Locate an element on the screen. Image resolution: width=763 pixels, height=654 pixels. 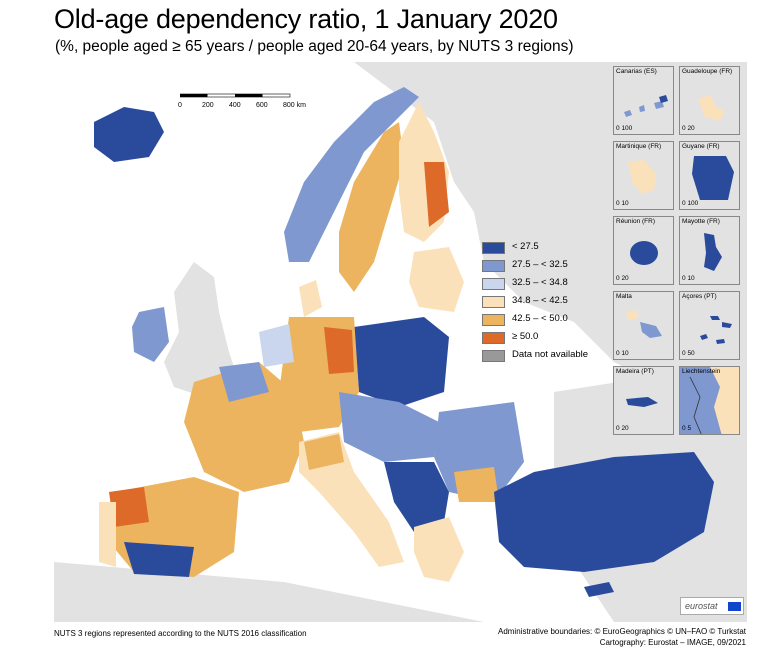
logo-text: eurostat is located at coordinates (701, 606).